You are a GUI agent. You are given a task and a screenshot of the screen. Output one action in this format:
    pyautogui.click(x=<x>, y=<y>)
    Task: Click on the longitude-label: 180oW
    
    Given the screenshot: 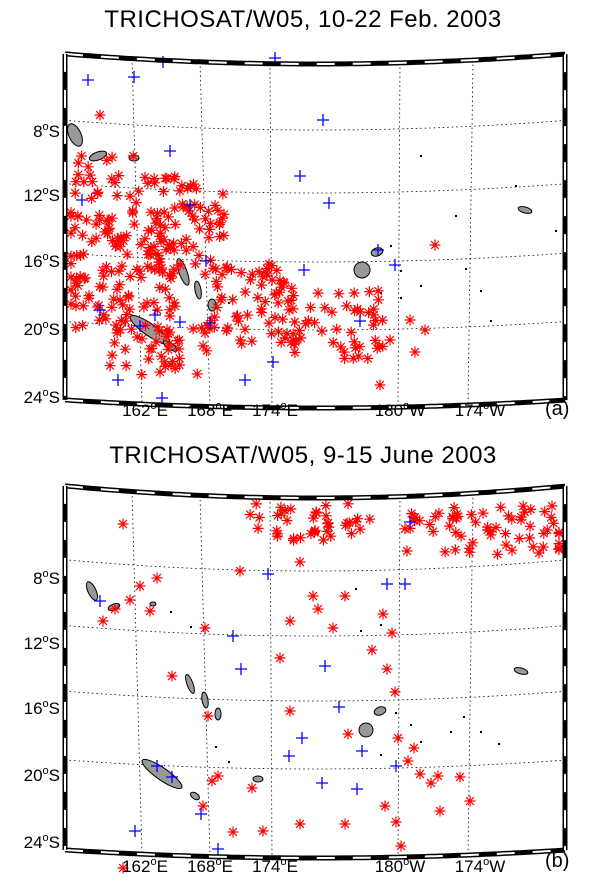 What is the action you would take?
    pyautogui.click(x=400, y=410)
    